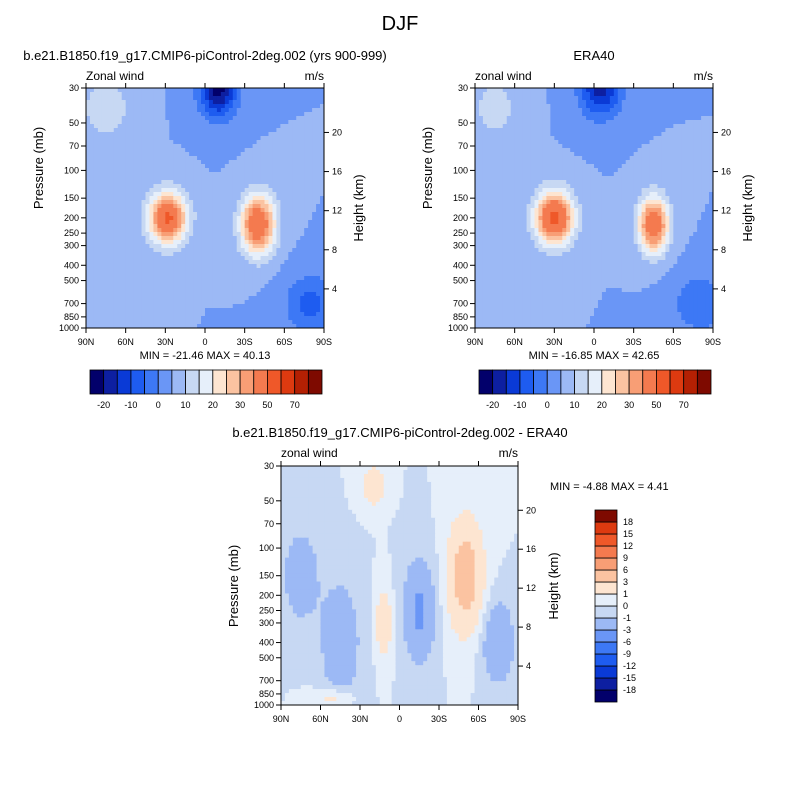  What do you see at coordinates (245, 342) in the screenshot?
I see `x-tick-label: 30S` at bounding box center [245, 342].